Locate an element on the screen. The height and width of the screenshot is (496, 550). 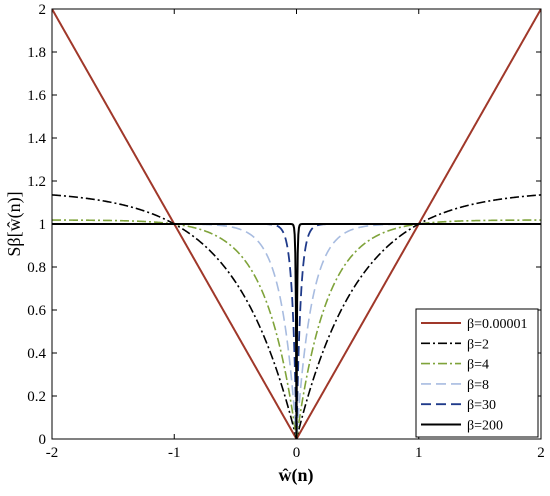
legend-label: β=200 is located at coordinates (485, 426).